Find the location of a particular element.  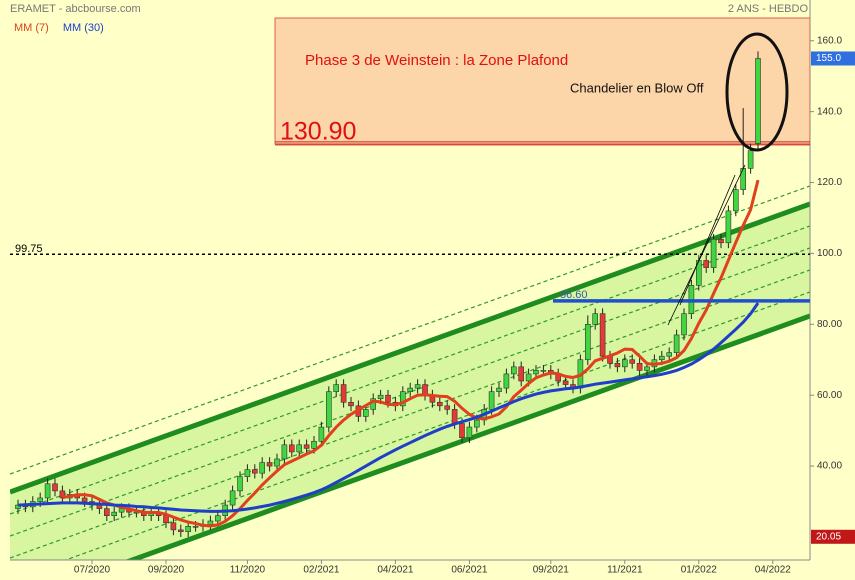

x-tick-label: 02/2021 is located at coordinates (321, 570).